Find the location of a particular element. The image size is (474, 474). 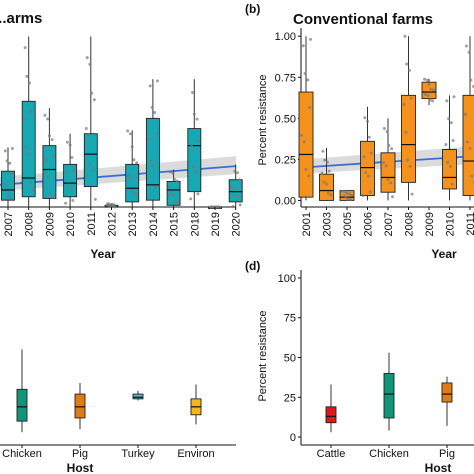

x-tick-label: 2014 is located at coordinates (154, 224).